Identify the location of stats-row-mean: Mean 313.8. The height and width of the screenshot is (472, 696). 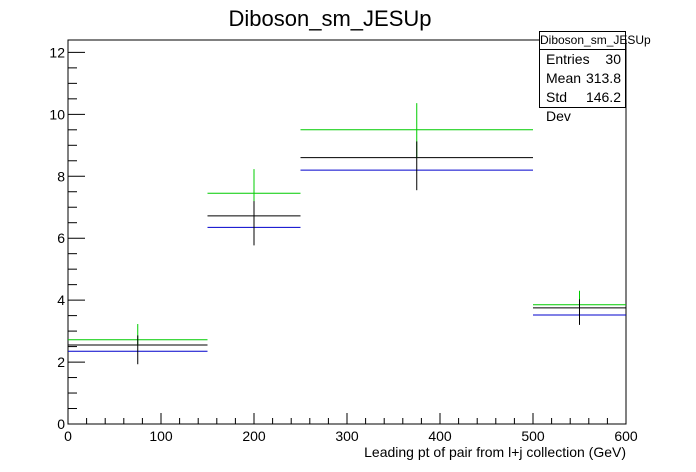
(582, 78).